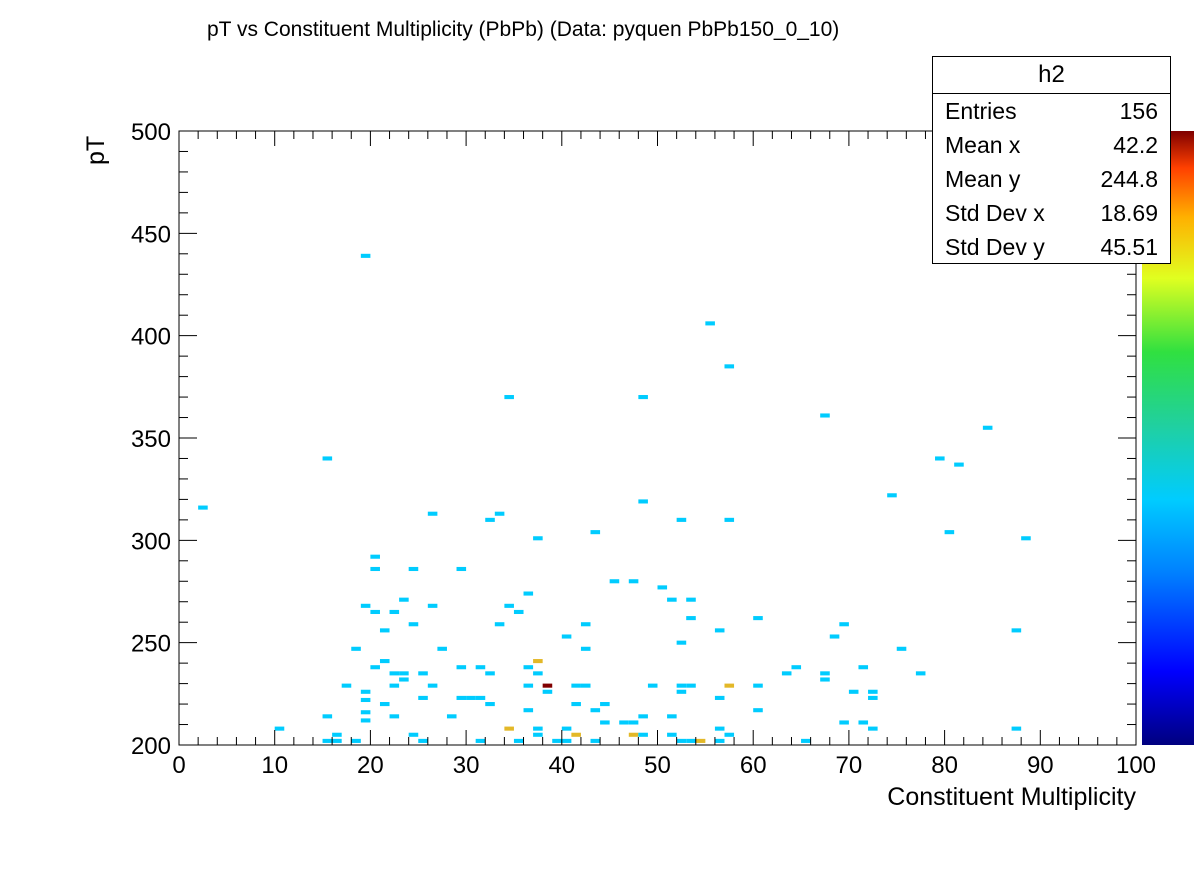 The height and width of the screenshot is (872, 1196). What do you see at coordinates (1051, 145) in the screenshot?
I see `stats-row-mean-x: Mean x 42.2` at bounding box center [1051, 145].